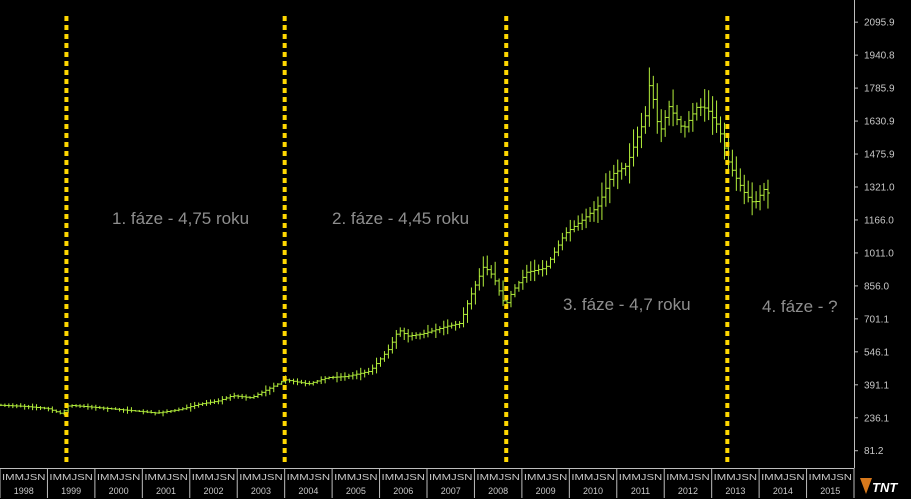  Describe the element at coordinates (498, 491) in the screenshot. I see `x-year-label-10: 2008` at that location.